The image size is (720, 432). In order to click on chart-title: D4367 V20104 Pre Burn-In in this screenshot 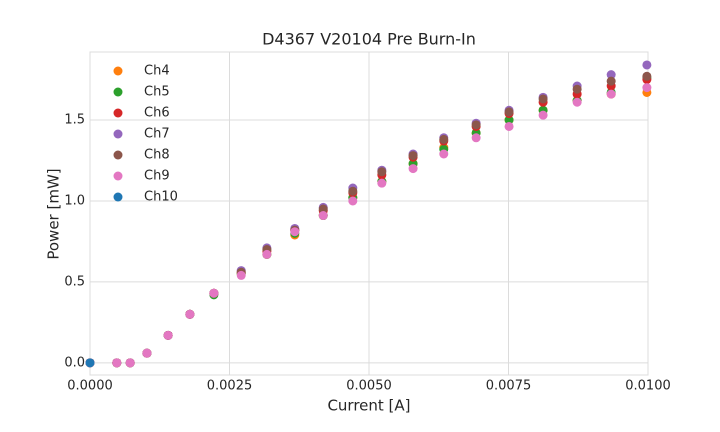, I will do `click(369, 39)`.